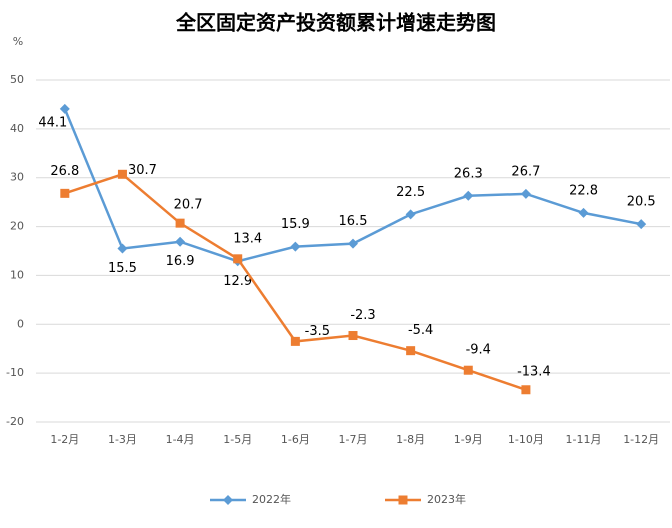 Image resolution: width=672 pixels, height=528 pixels. I want to click on x-tick-label: 1-4月, so click(180, 439).